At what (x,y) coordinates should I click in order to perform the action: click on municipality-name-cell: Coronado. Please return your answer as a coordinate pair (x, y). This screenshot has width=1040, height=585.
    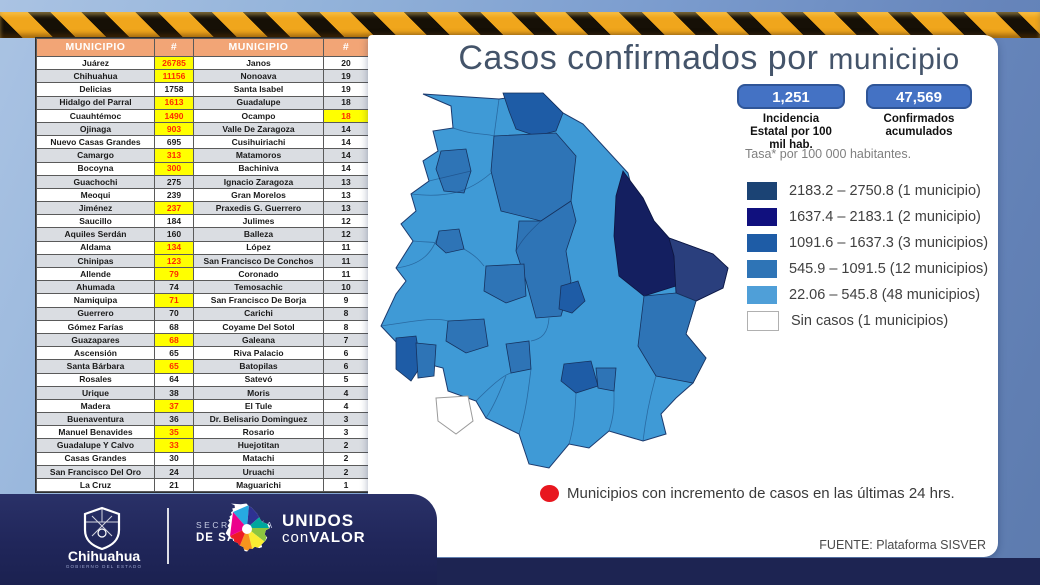
    Looking at the image, I should click on (258, 274).